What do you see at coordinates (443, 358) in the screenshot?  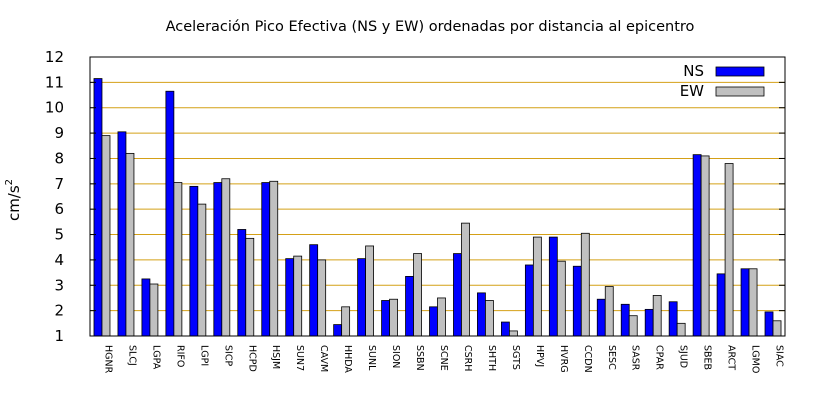 I see `x-tick-label: SCNE` at bounding box center [443, 358].